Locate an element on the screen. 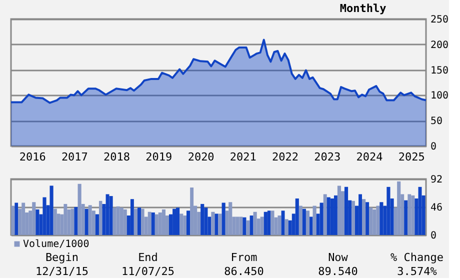 The width and height of the screenshot is (460, 280). chart-subtitle: Monthly is located at coordinates (363, 8).